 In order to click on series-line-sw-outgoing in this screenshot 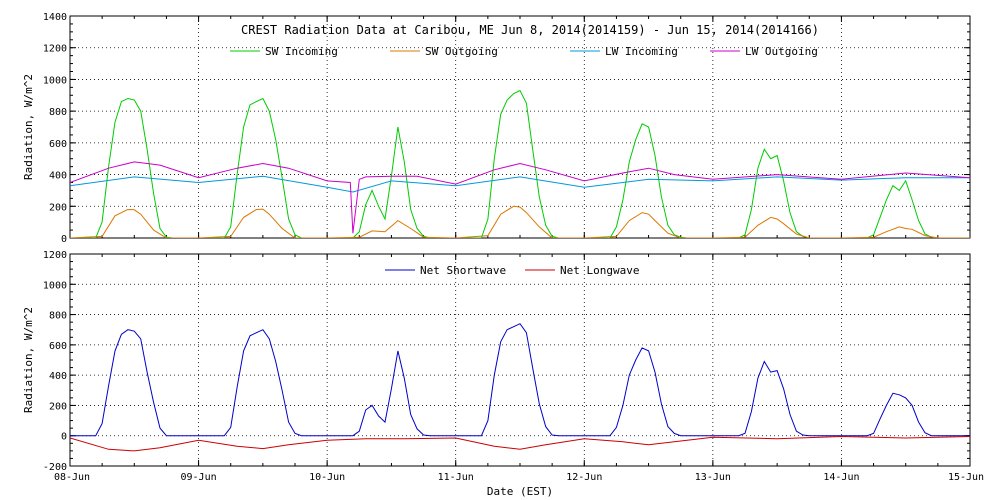, I will do `click(520, 221)`.